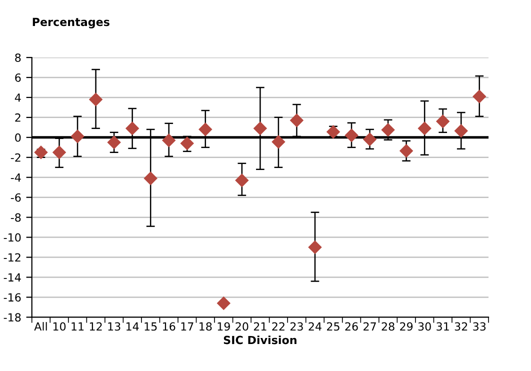 This screenshot has height=371, width=531. Describe the element at coordinates (351, 326) in the screenshot. I see `x-tick-label: 26` at that location.